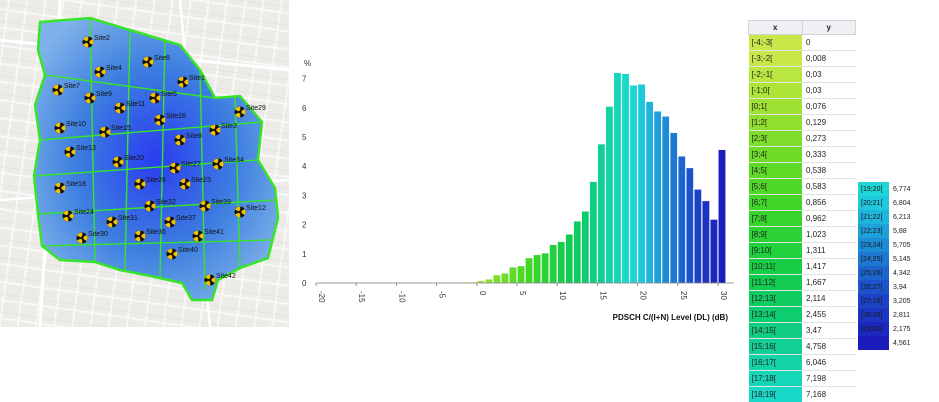  Describe the element at coordinates (890, 315) in the screenshot. I see `table-row: [28;29[2,811` at that location.